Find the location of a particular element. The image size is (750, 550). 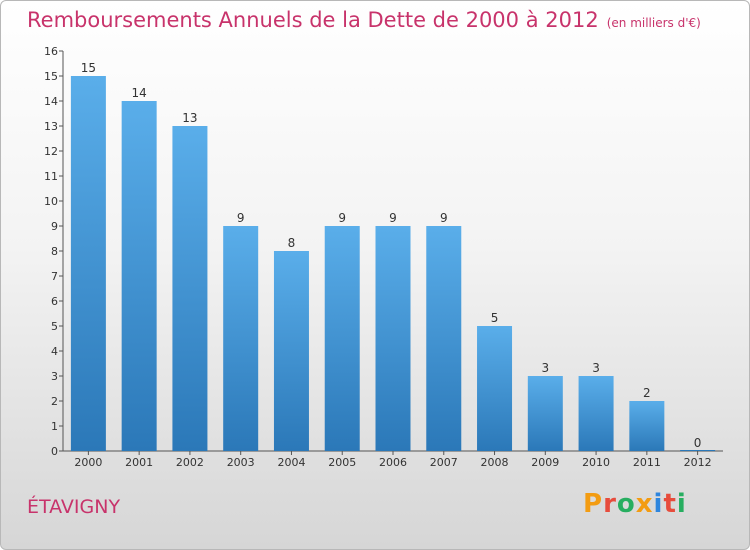

y-tick-label: 14 is located at coordinates (51, 101).